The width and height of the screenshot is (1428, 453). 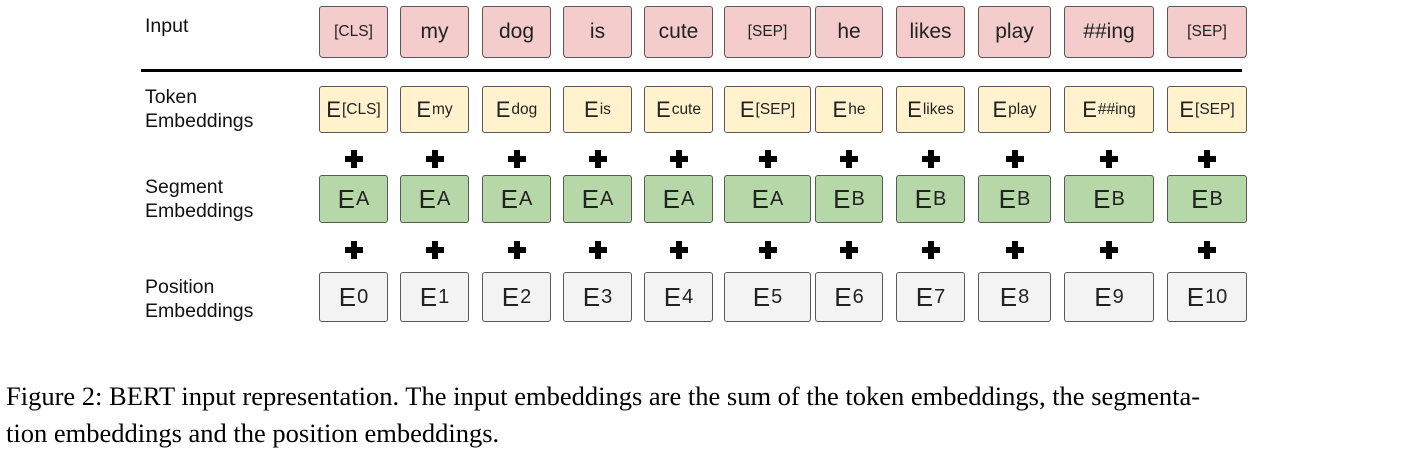 I want to click on token-embedding-subscript: likes, so click(x=938, y=109).